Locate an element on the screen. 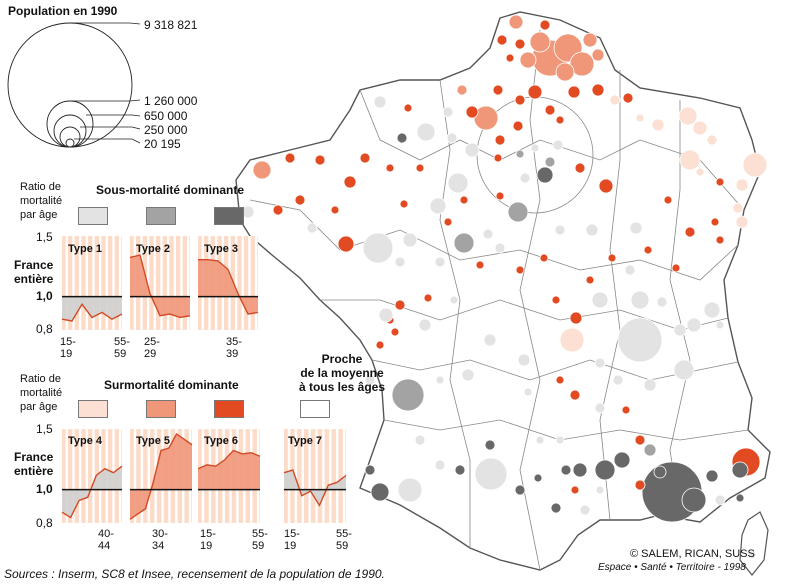 Image resolution: width=800 pixels, height=584 pixels. ratio-line is located at coordinates (160, 286).